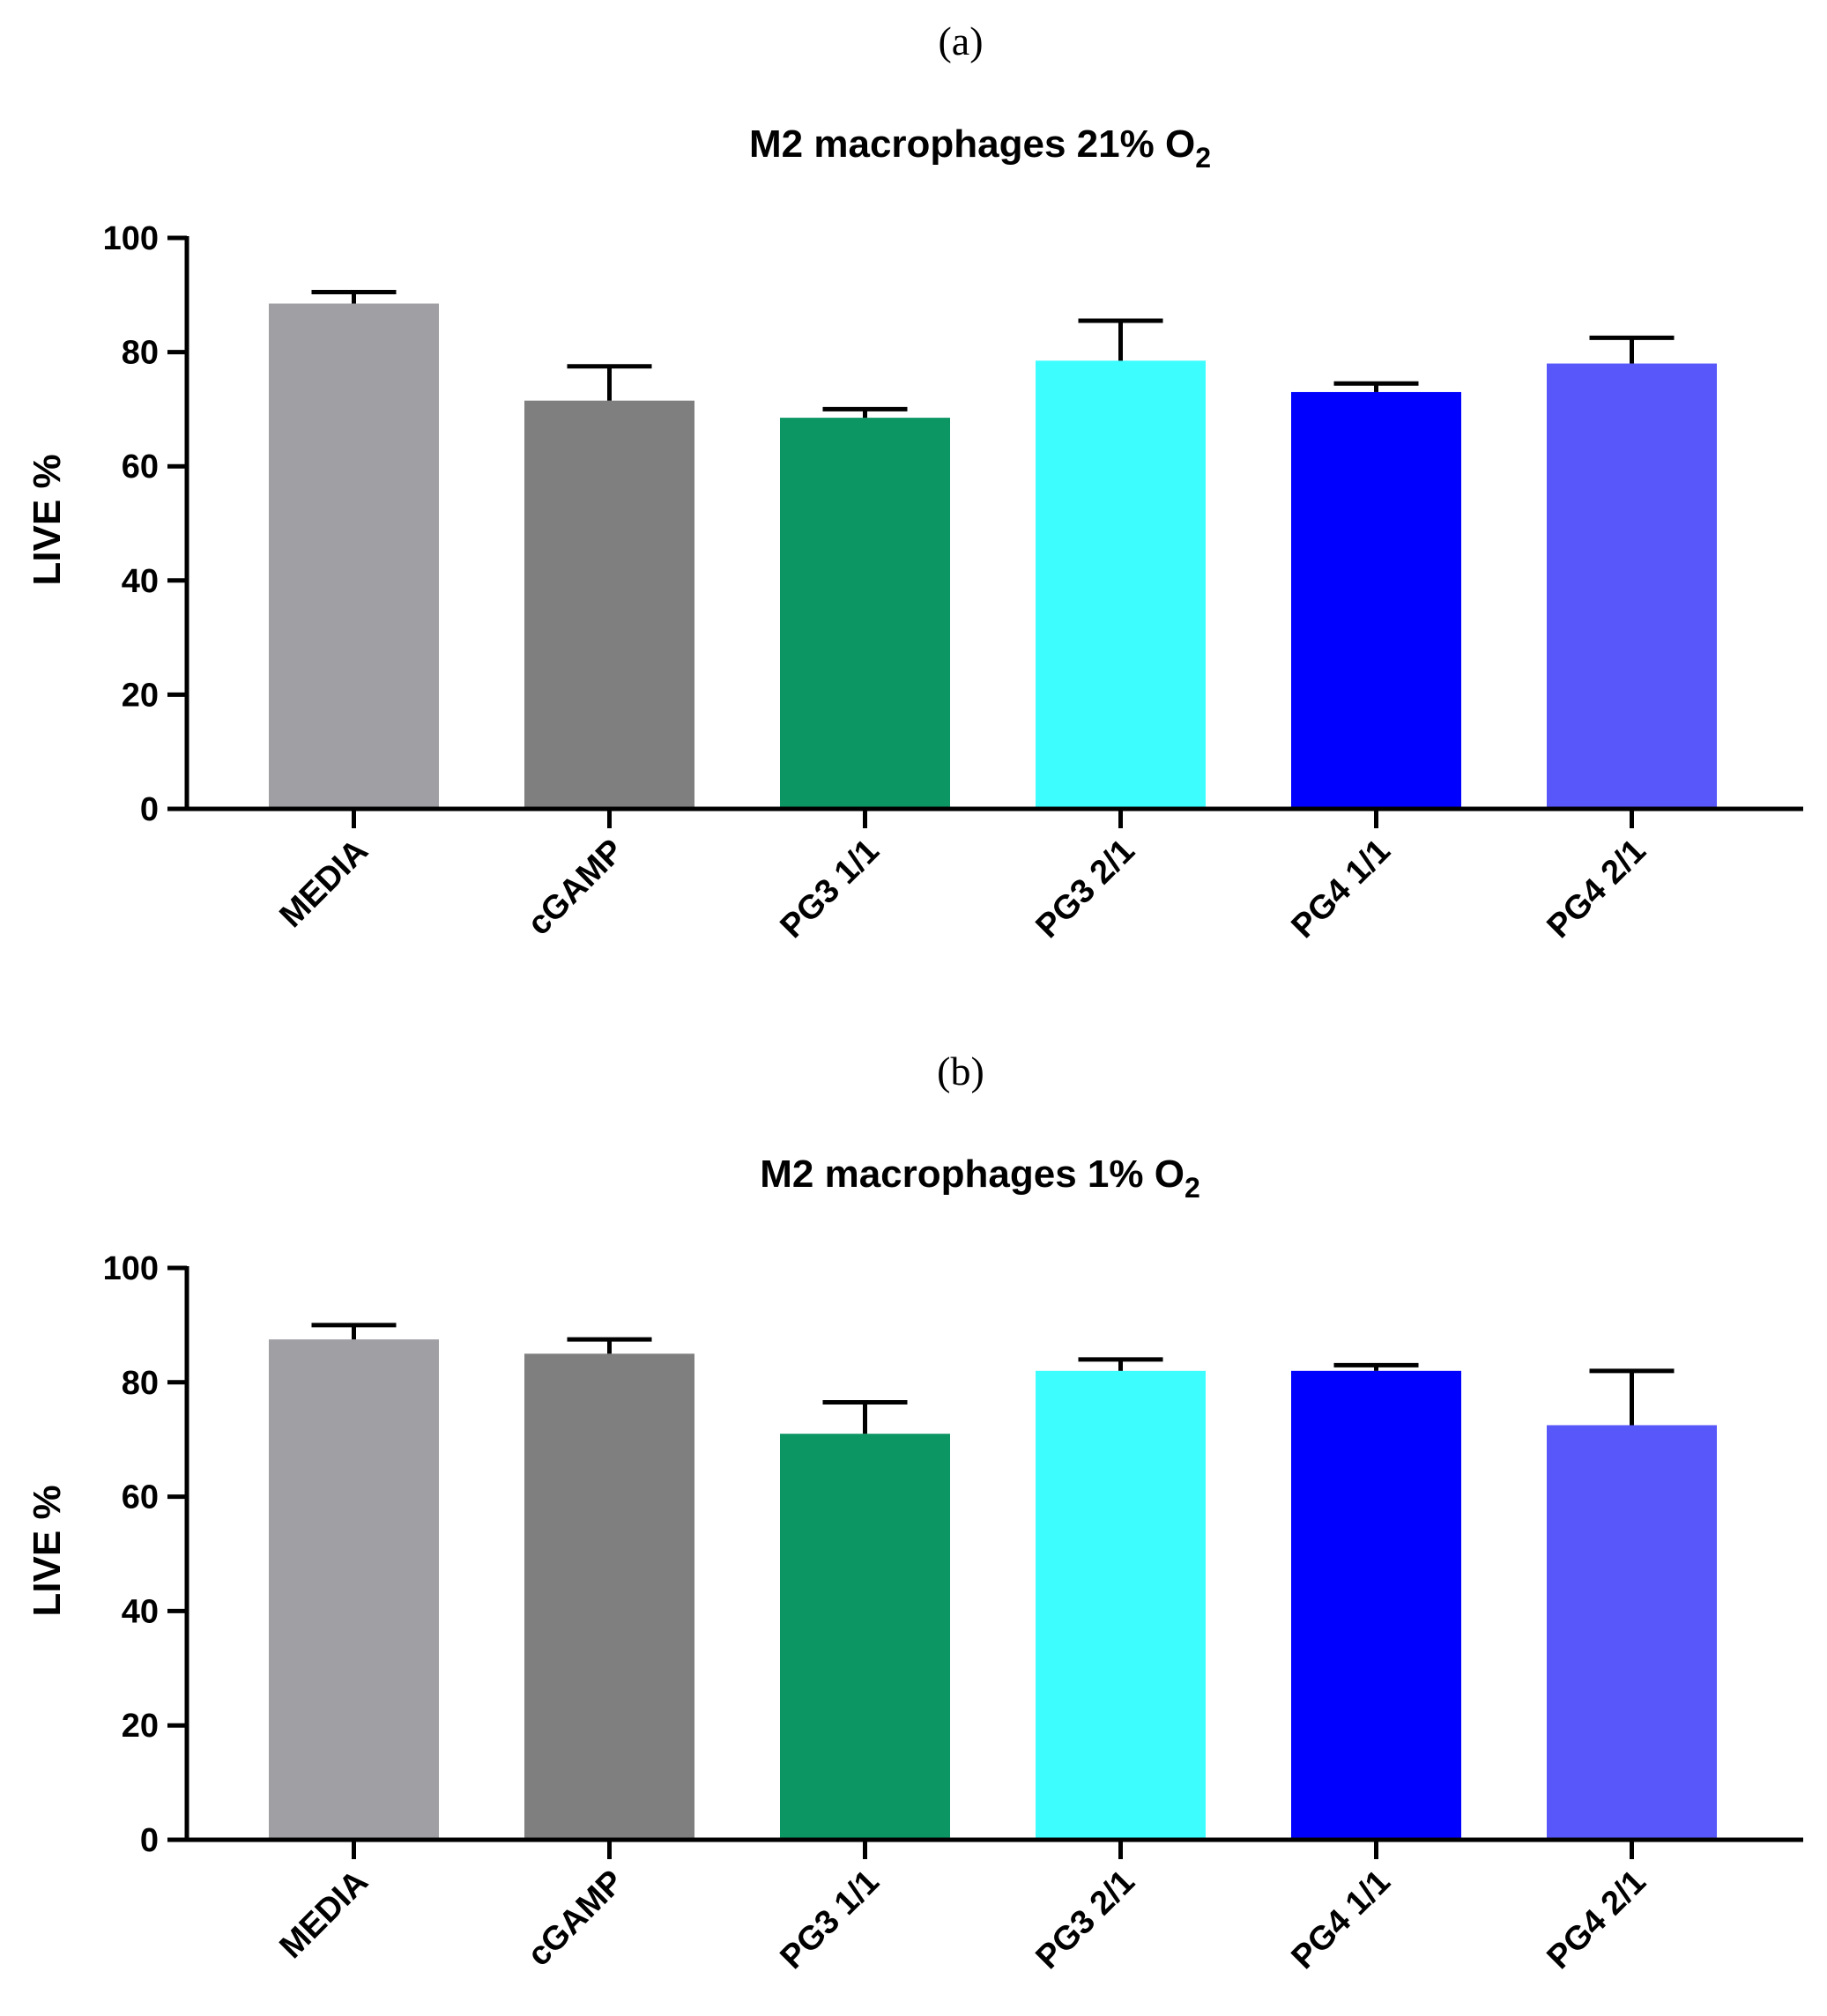 This screenshot has width=1827, height=2016. What do you see at coordinates (1085, 1920) in the screenshot?
I see `category-label-b-3: PG3 2/1` at bounding box center [1085, 1920].